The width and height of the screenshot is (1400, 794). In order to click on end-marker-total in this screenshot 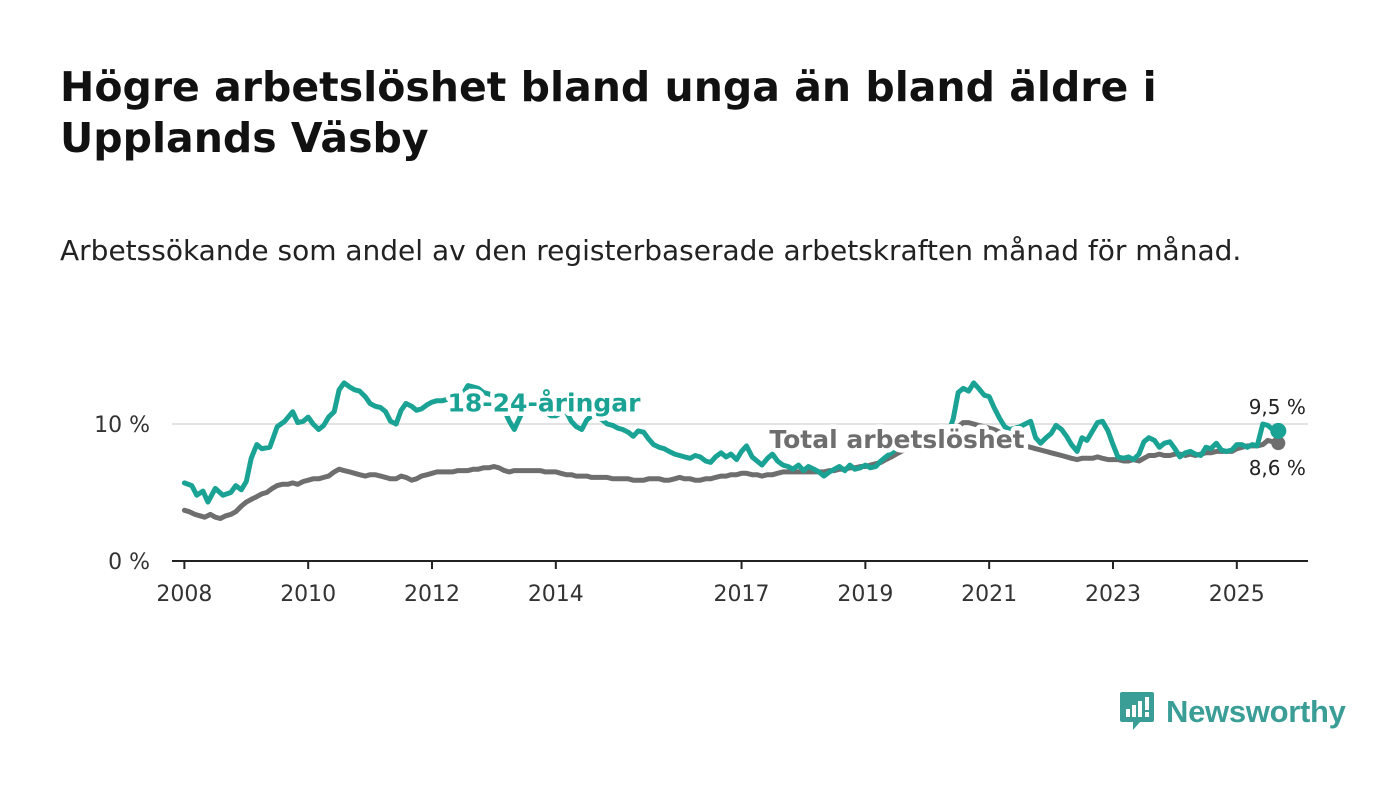, I will do `click(1278, 443)`.